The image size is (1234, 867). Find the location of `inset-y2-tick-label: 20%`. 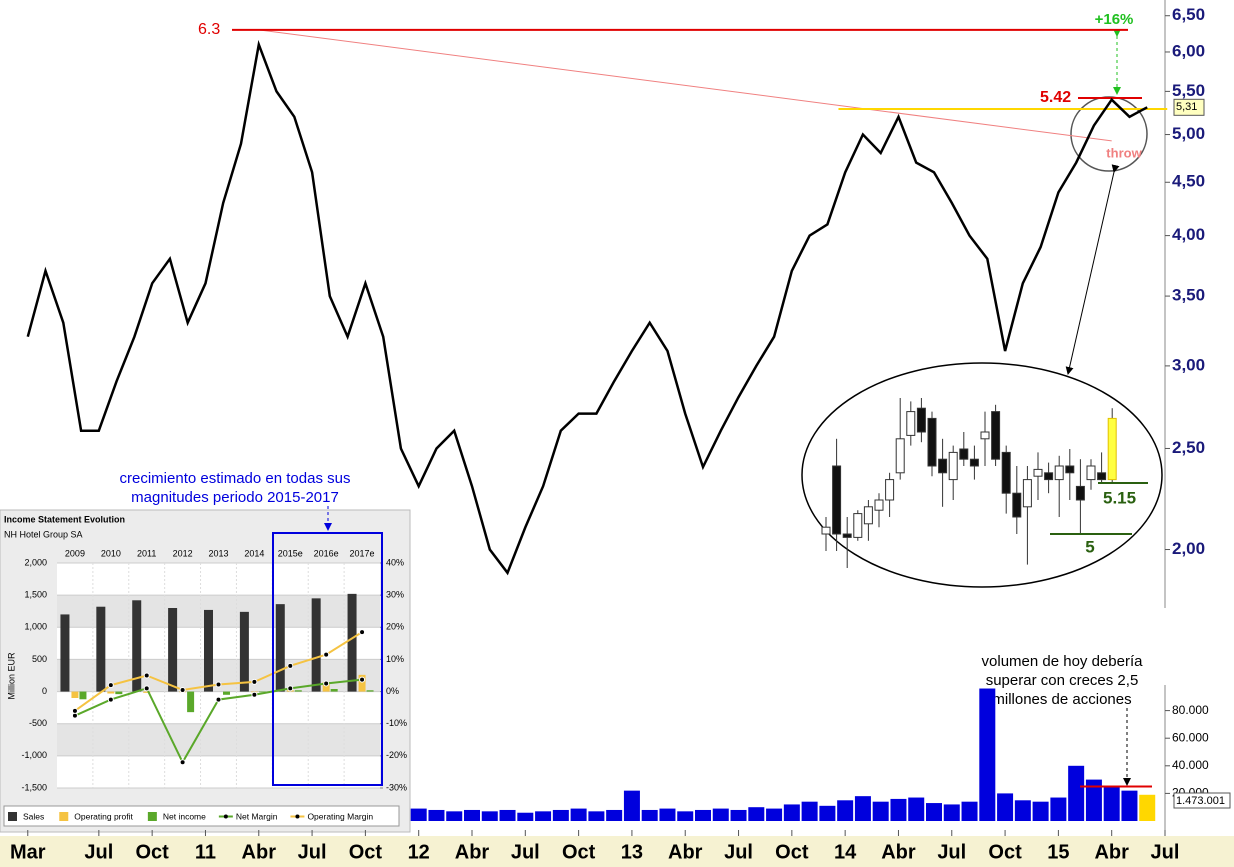

inset-y2-tick-label: 20% is located at coordinates (395, 627).